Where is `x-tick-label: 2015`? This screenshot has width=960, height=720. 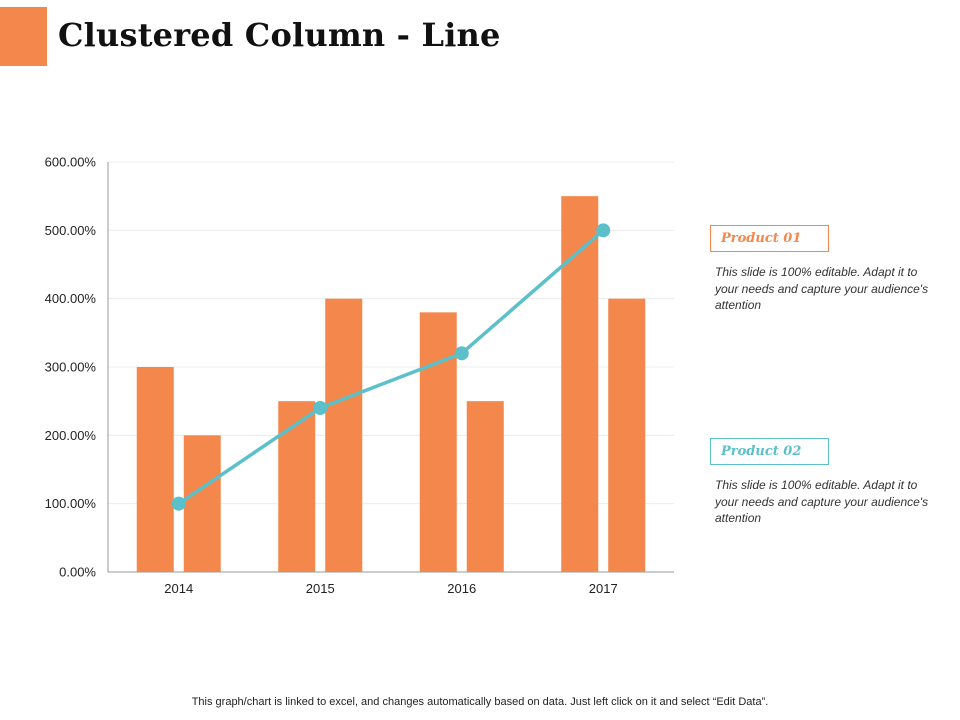
x-tick-label: 2015 is located at coordinates (320, 588).